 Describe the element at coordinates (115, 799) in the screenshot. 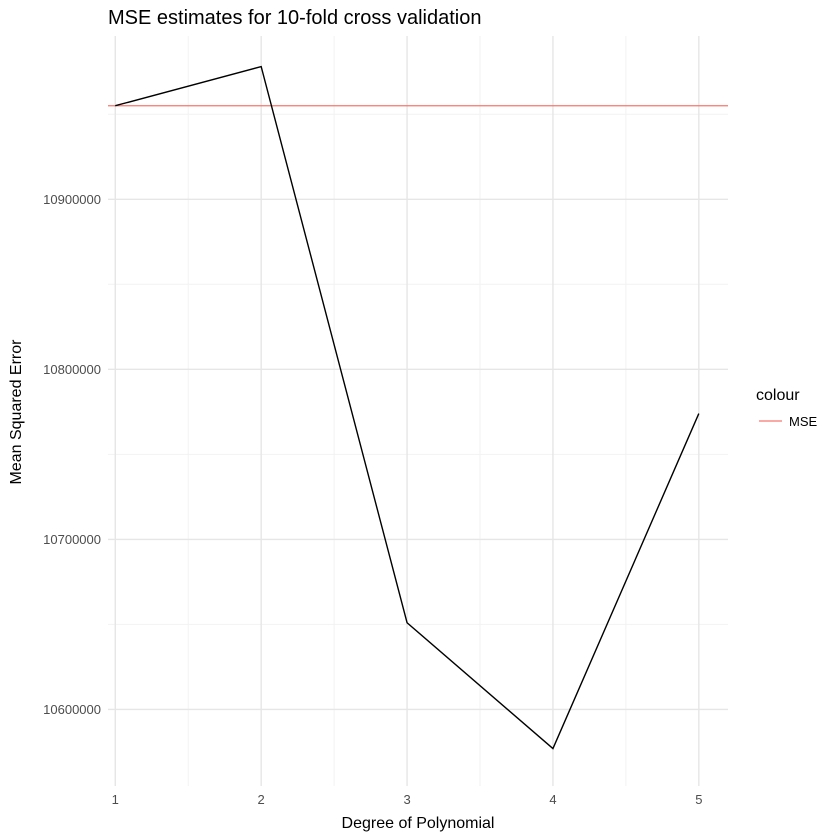

I see `x-tick-label: 1` at that location.